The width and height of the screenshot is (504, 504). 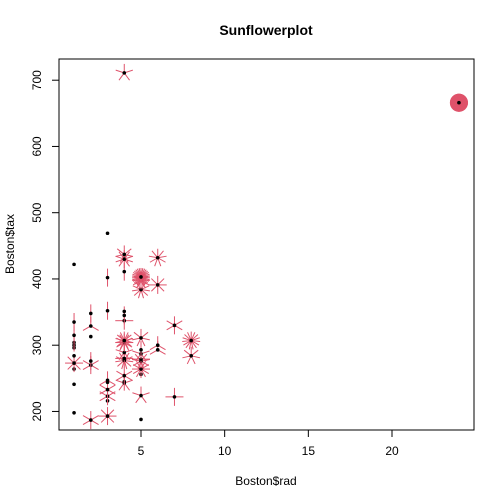 What do you see at coordinates (141, 451) in the screenshot?
I see `x-tick-label: 5` at bounding box center [141, 451].